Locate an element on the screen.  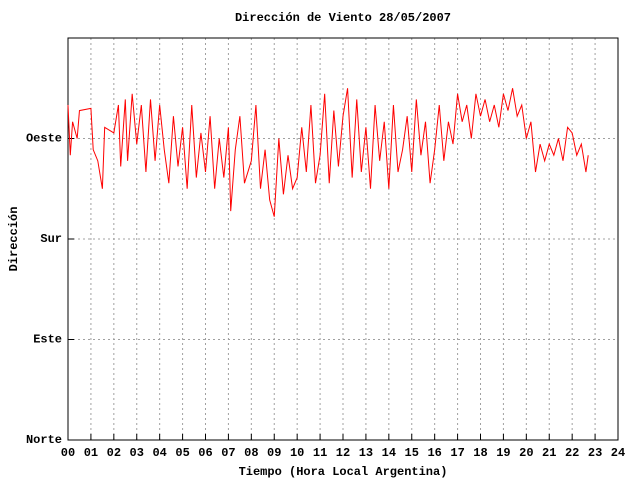
y-tick-label: Este is located at coordinates (47, 340).